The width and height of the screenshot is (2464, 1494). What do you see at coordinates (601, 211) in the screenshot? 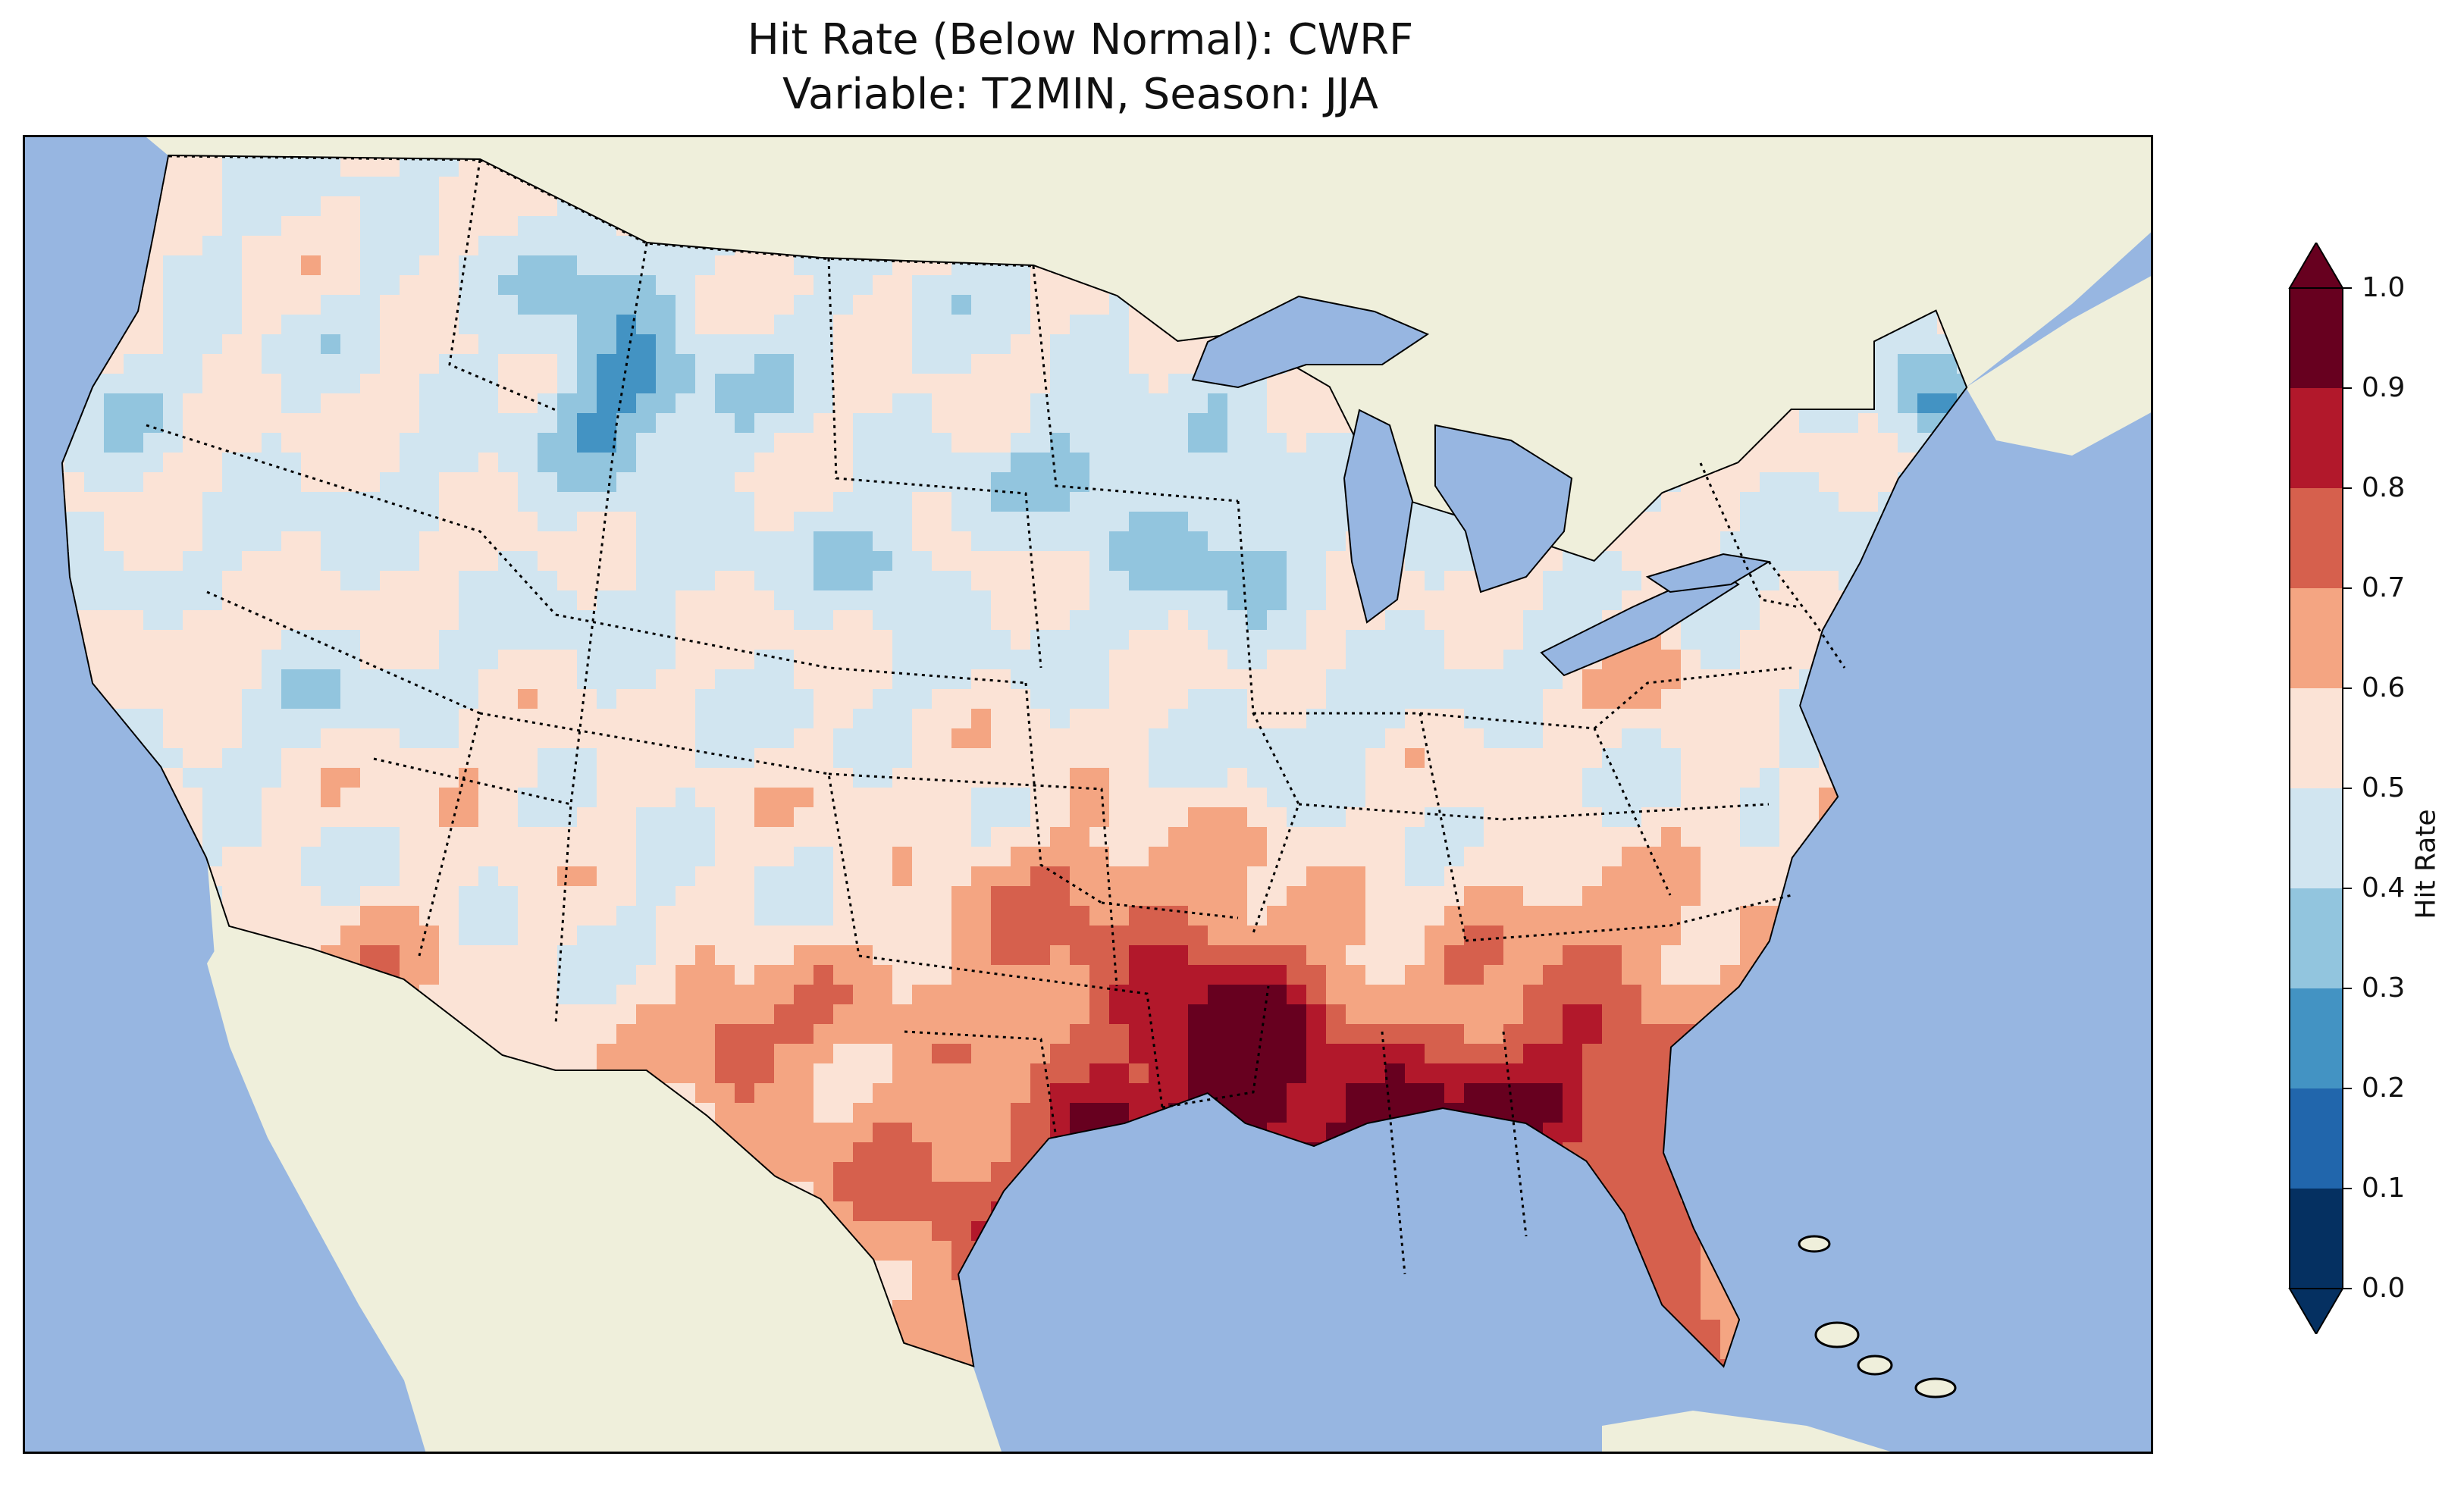
I see `us-canada-border` at bounding box center [601, 211].